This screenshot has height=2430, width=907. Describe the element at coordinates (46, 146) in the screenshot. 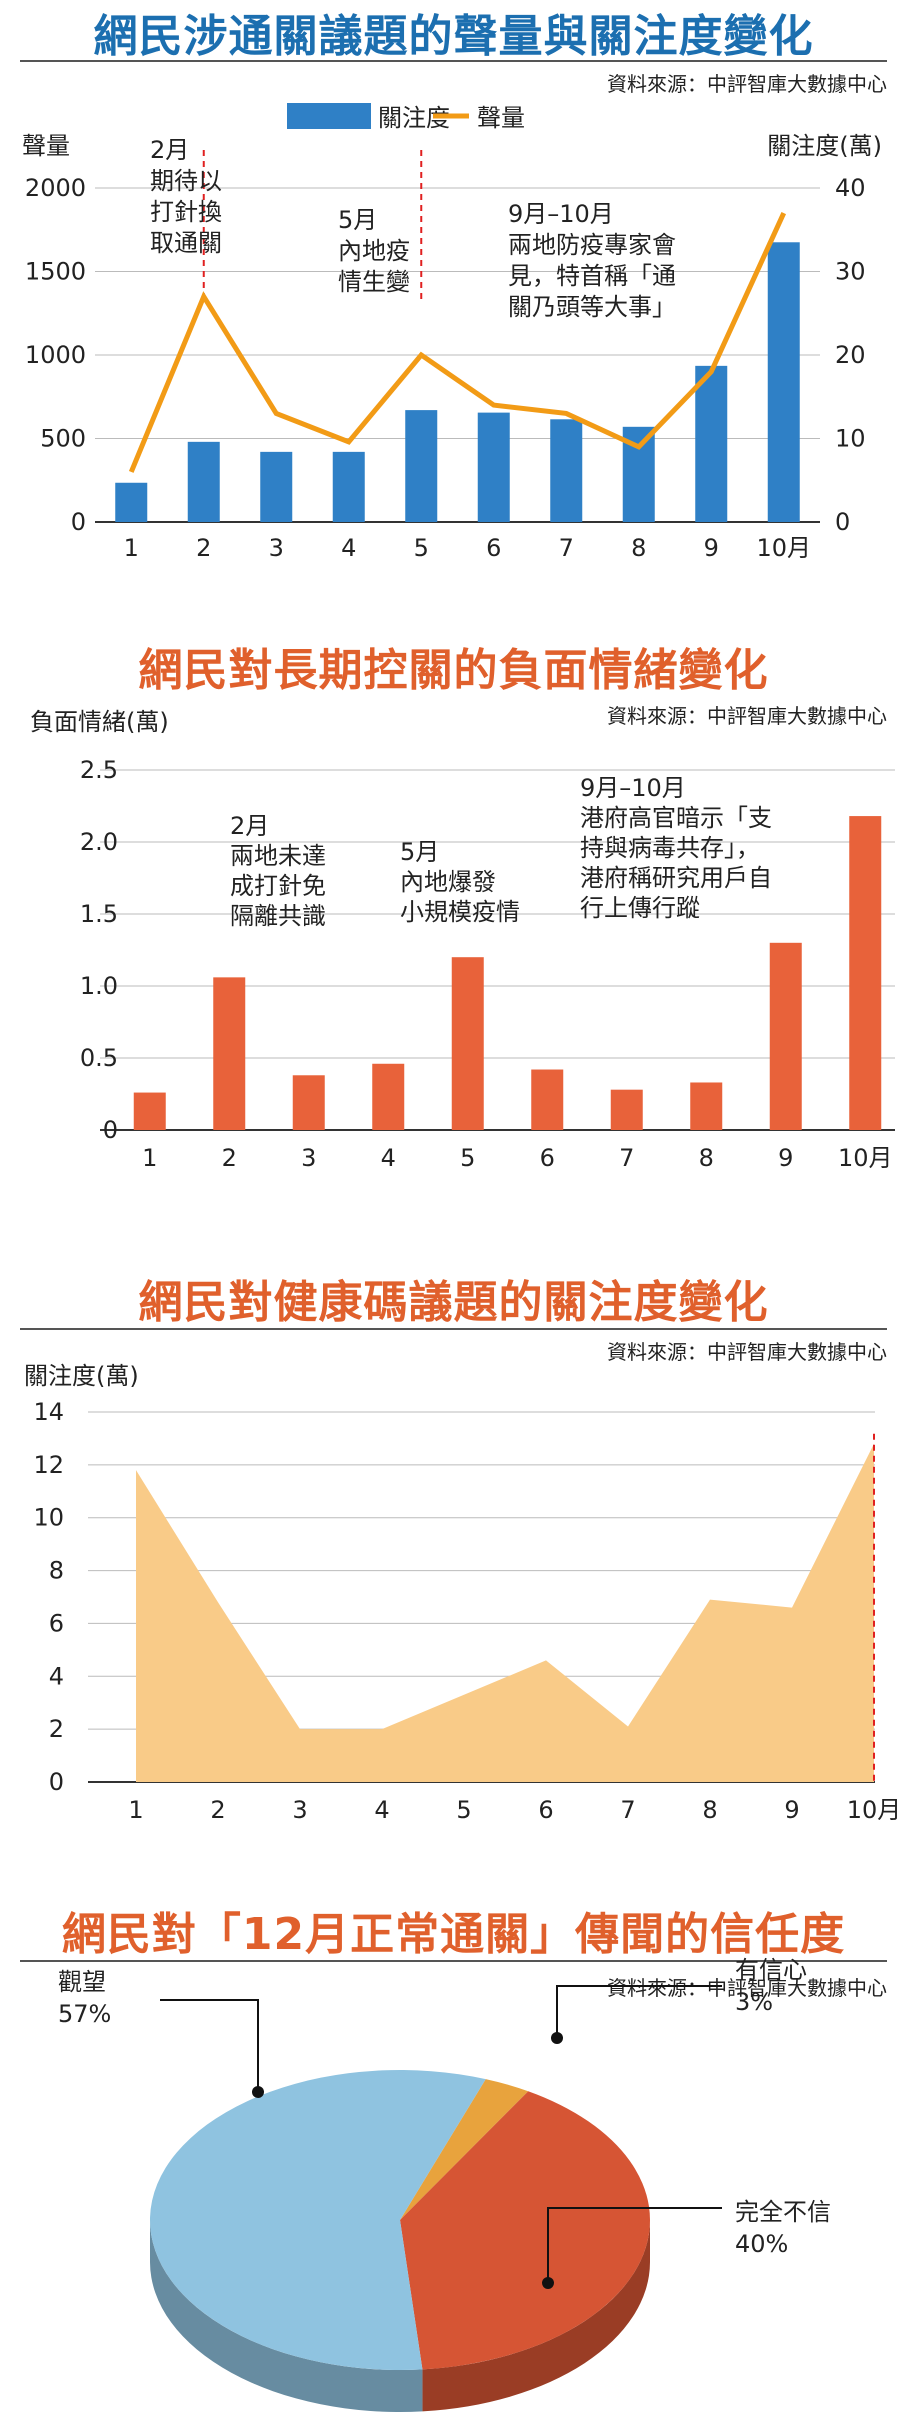

I see `y-left-axis-title: 聲量` at that location.